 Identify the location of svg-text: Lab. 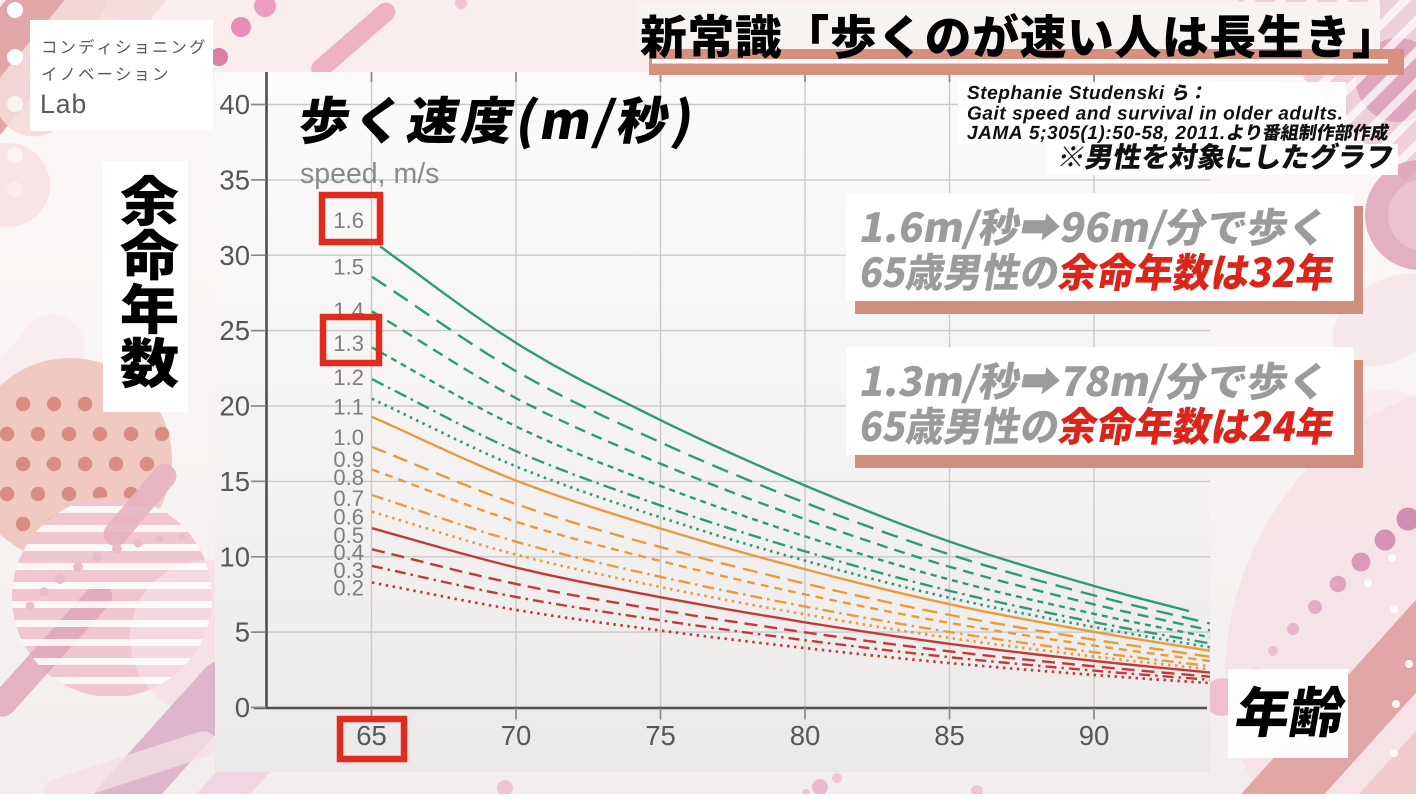
(63, 104).